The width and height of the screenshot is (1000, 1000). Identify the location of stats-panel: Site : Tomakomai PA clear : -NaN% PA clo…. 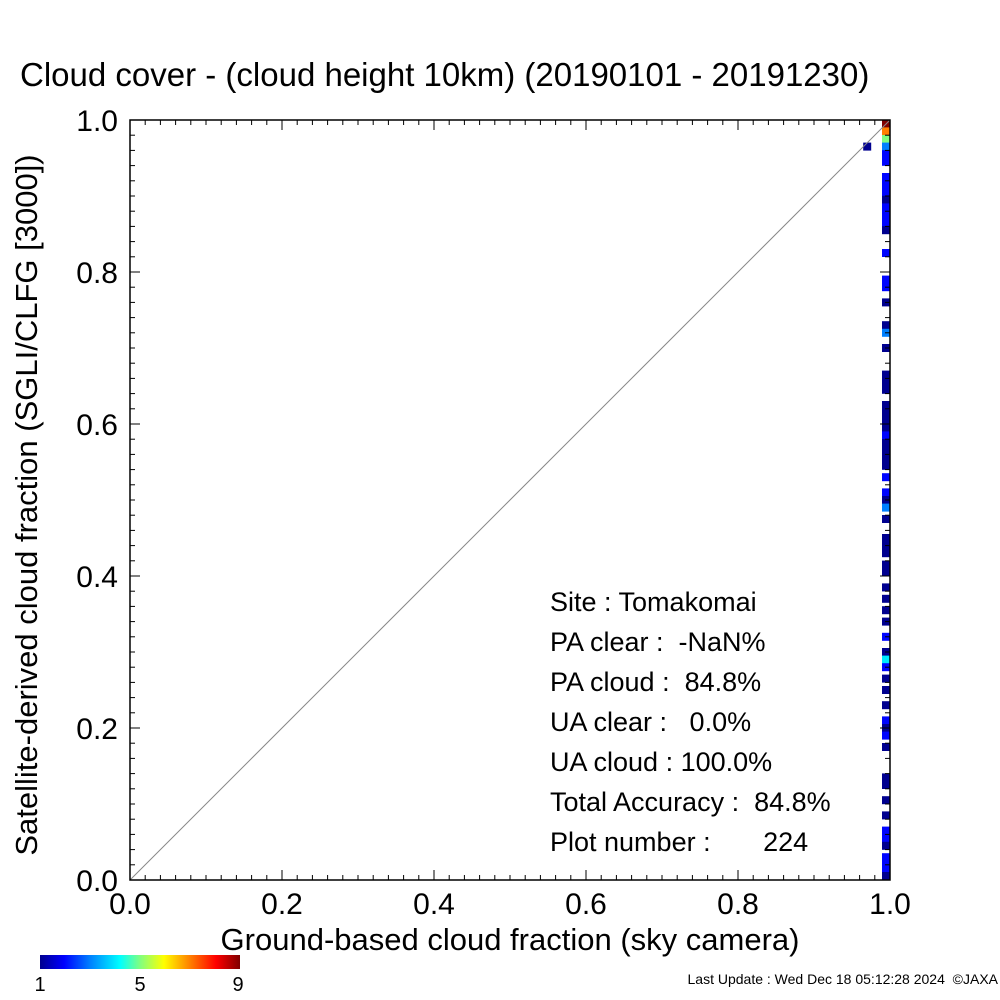
(690, 722).